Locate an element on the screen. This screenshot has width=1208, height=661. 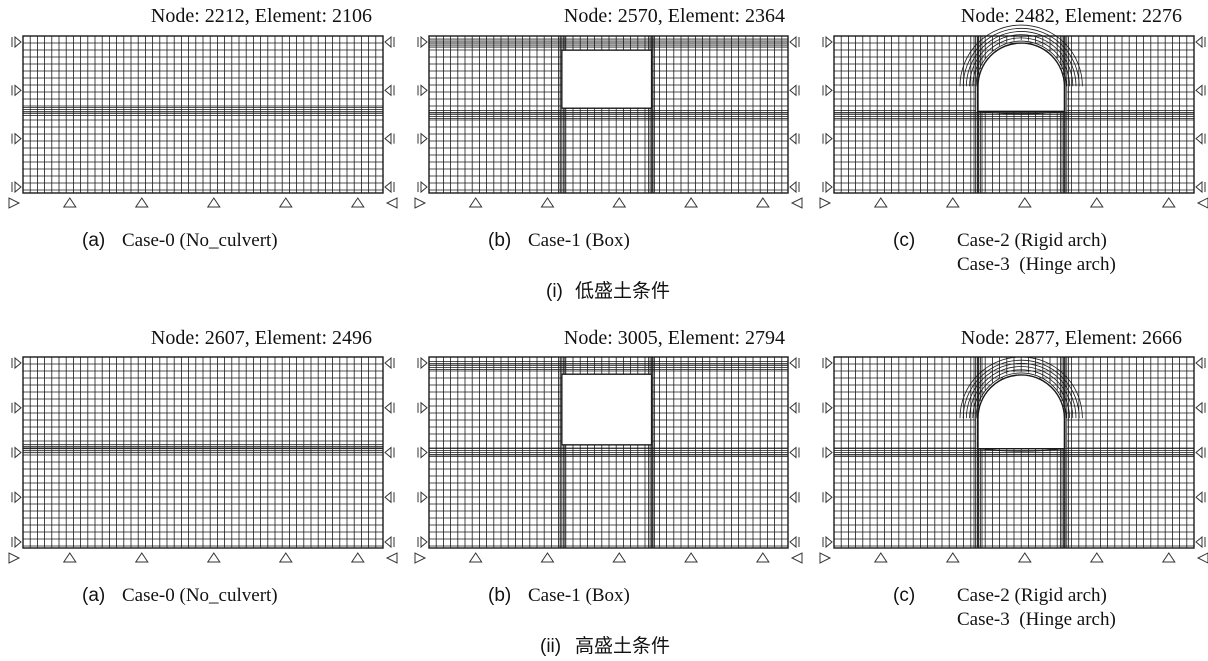
case-caption: Case-1 (Box) is located at coordinates (579, 240).